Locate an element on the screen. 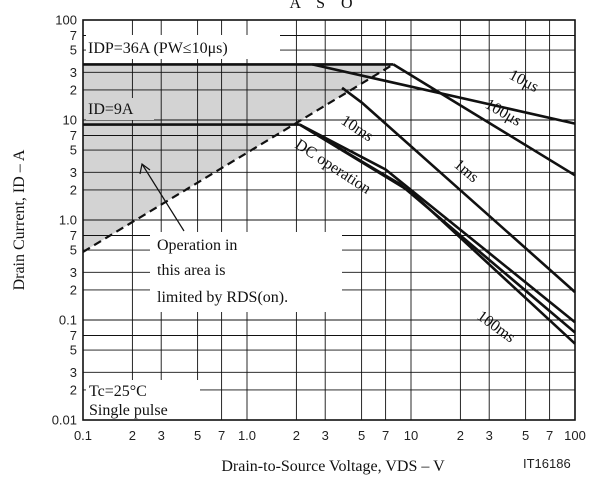 This screenshot has width=603, height=477. operation-note-line3: limited by RDS(on). is located at coordinates (222, 297).